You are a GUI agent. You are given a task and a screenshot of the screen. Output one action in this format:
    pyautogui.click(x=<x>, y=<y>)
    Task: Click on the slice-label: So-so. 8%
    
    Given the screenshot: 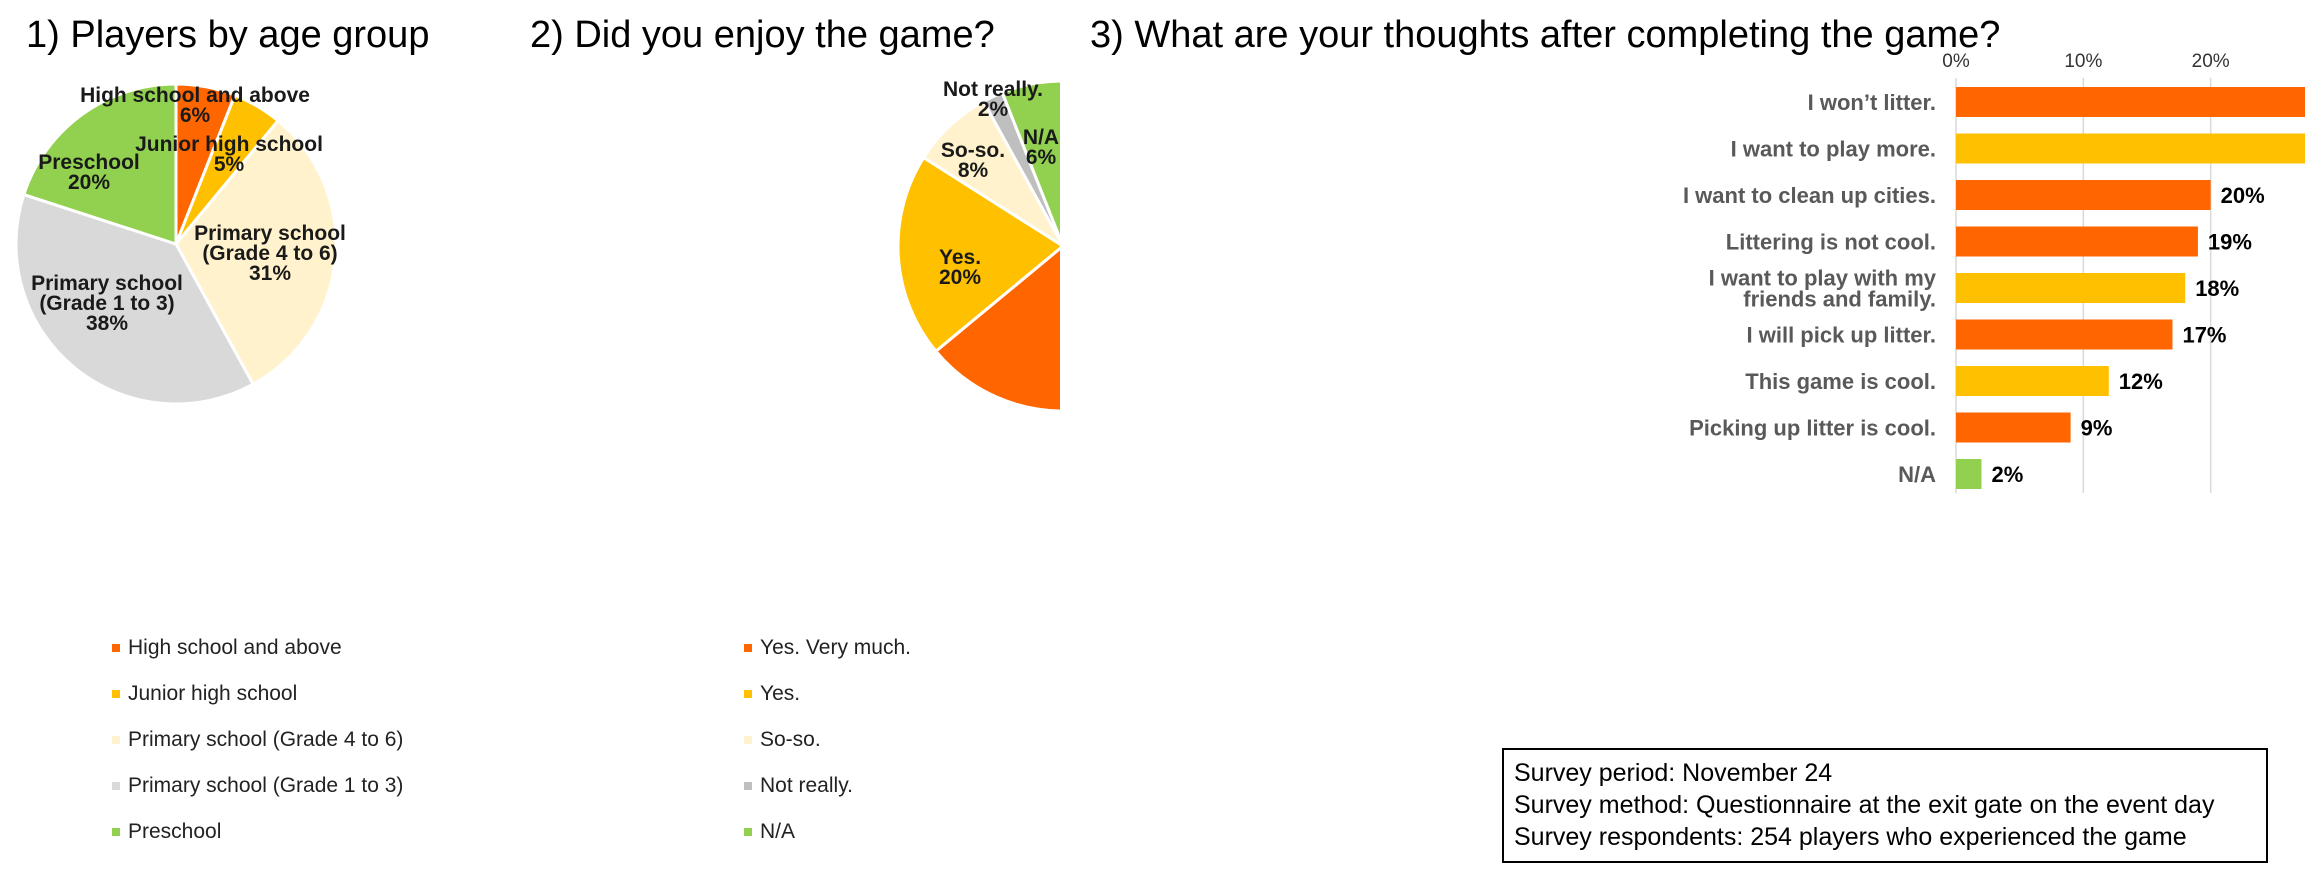 What is the action you would take?
    pyautogui.click(x=973, y=160)
    